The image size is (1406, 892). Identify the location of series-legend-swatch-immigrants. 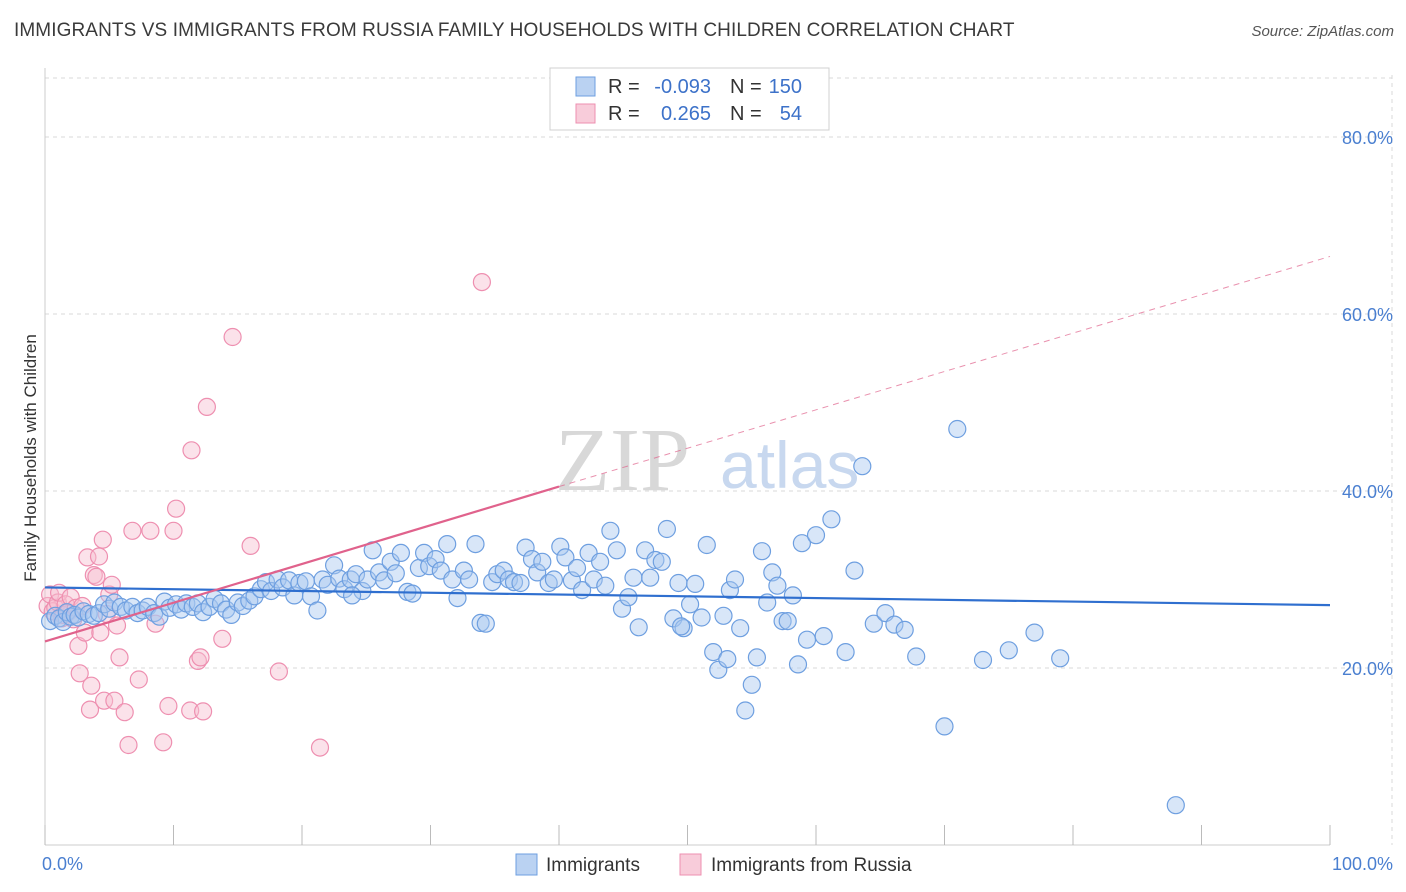
(526, 864).